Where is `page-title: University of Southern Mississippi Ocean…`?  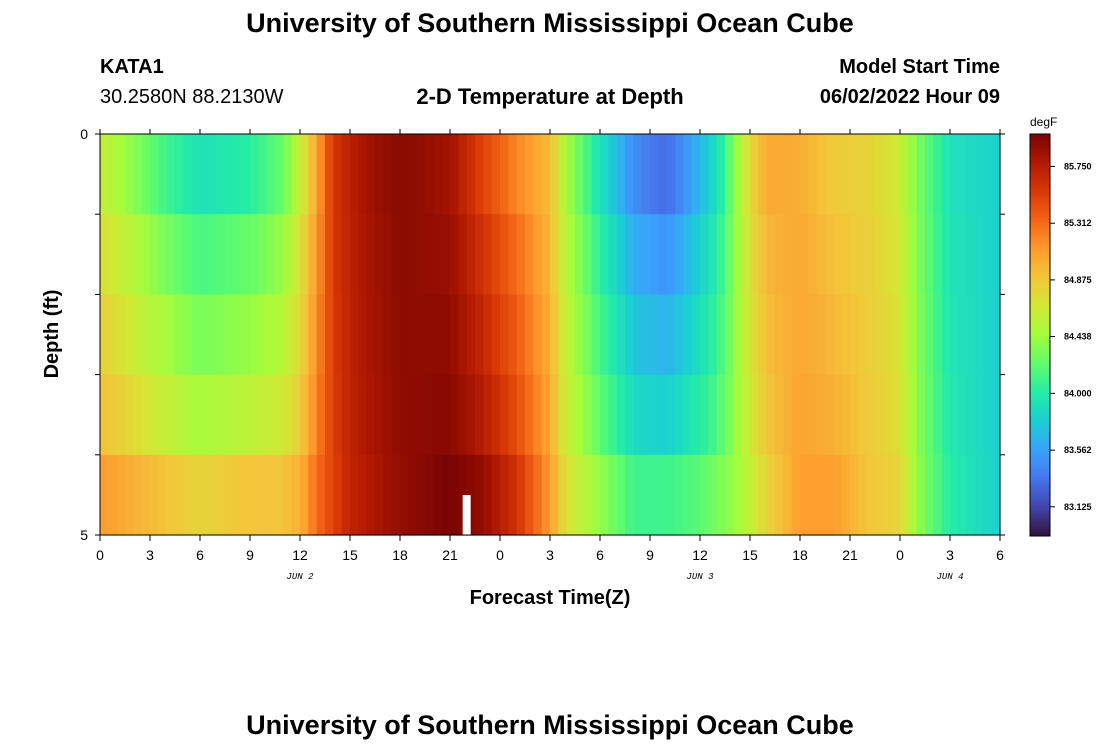 page-title: University of Southern Mississippi Ocean… is located at coordinates (550, 23).